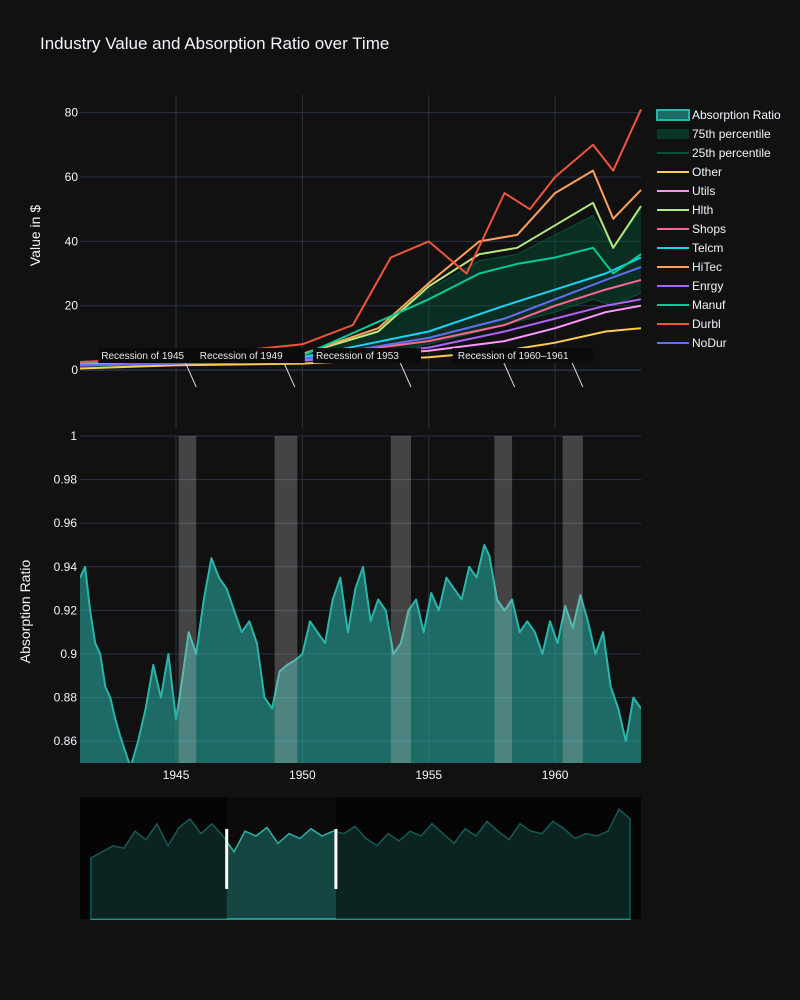  Describe the element at coordinates (72, 177) in the screenshot. I see `y-tick-label: 60` at that location.